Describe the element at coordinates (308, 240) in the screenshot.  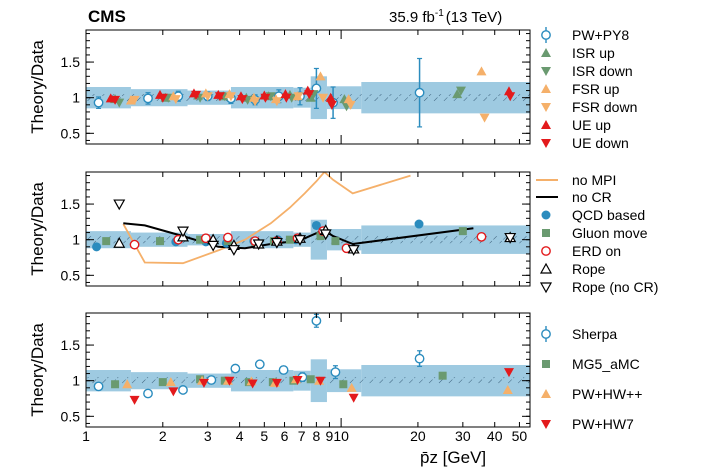
I see `stat-uncertainty-hatch` at that location.